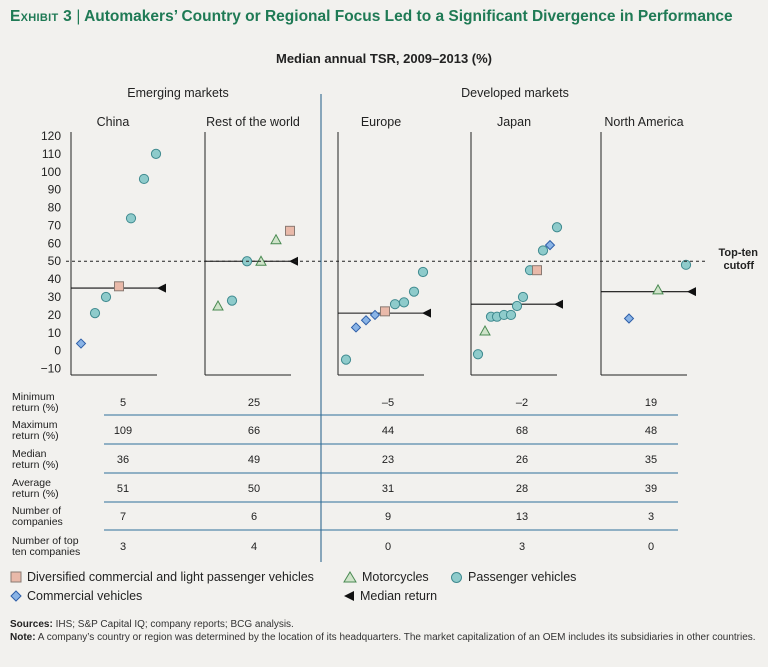  I want to click on group-label-developed: Developed markets, so click(515, 93).